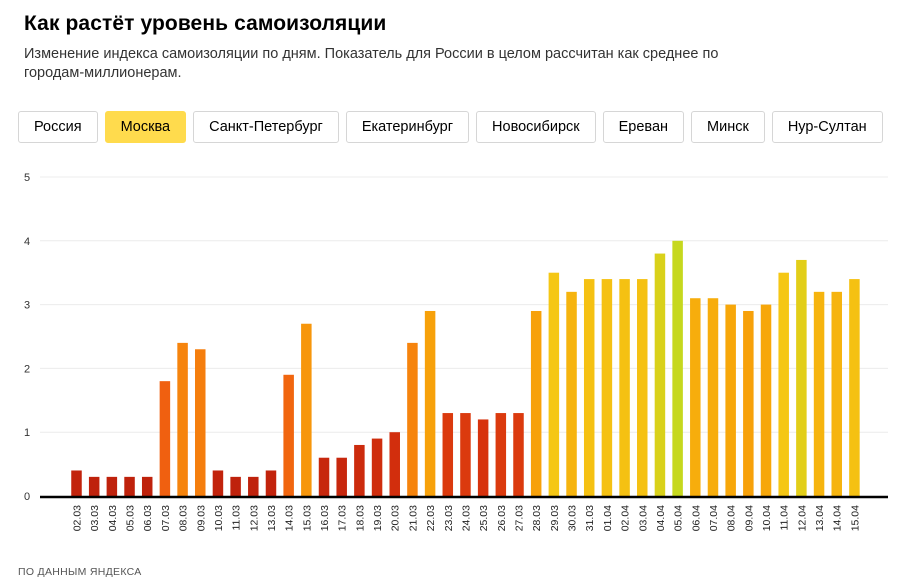 The image size is (899, 580). I want to click on x-tick-label: 10.03, so click(219, 518).